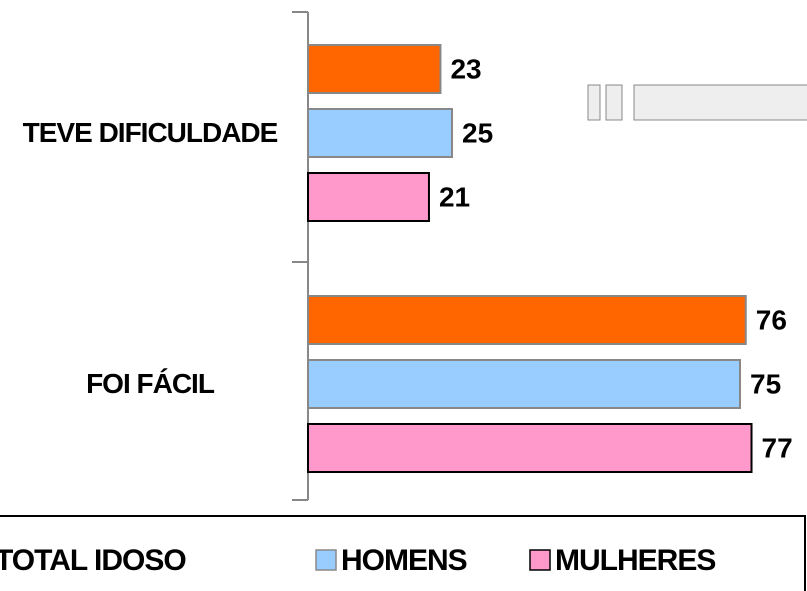 Image resolution: width=807 pixels, height=591 pixels. Describe the element at coordinates (477, 132) in the screenshot. I see `value-label: 25` at that location.